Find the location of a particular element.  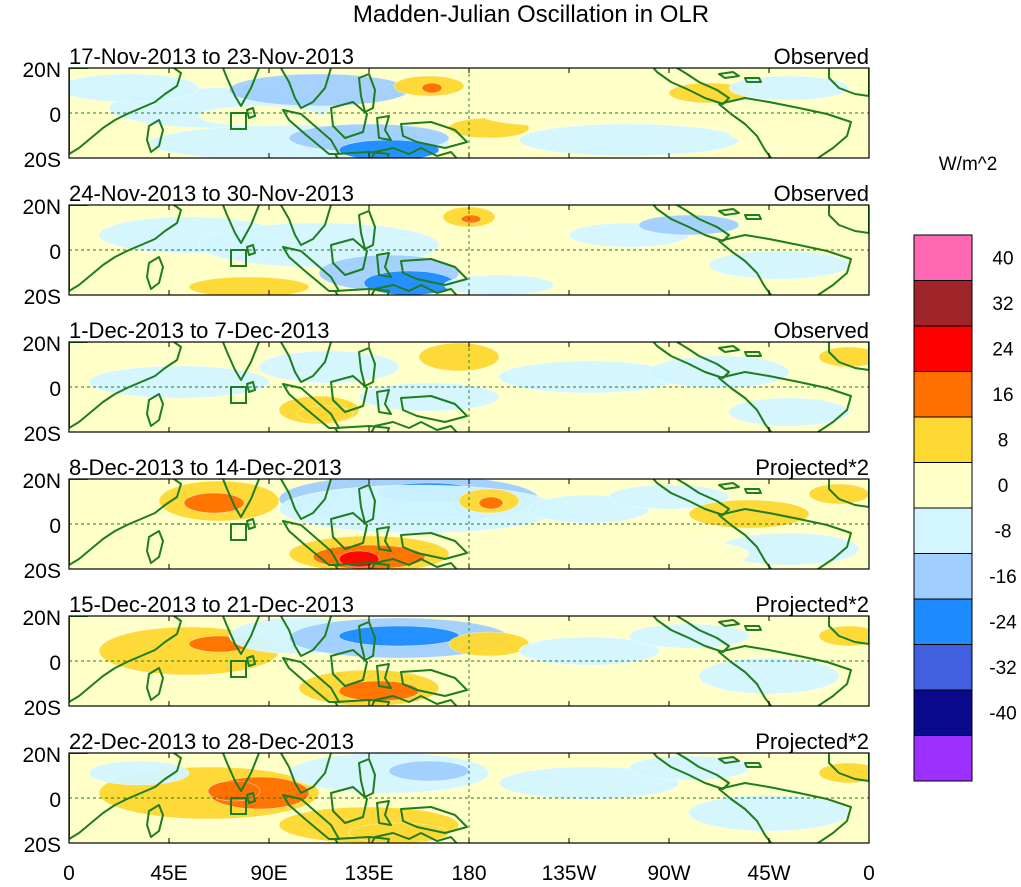

colorbar-tick-label: -24 is located at coordinates (1003, 623).